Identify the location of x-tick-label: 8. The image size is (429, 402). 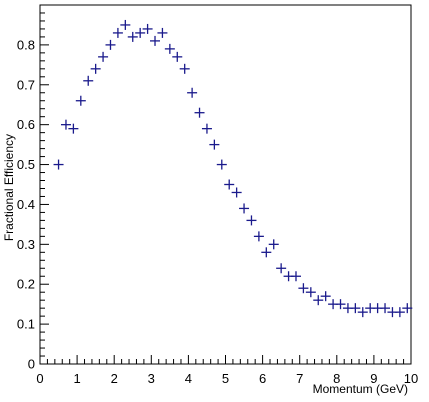
(336, 378).